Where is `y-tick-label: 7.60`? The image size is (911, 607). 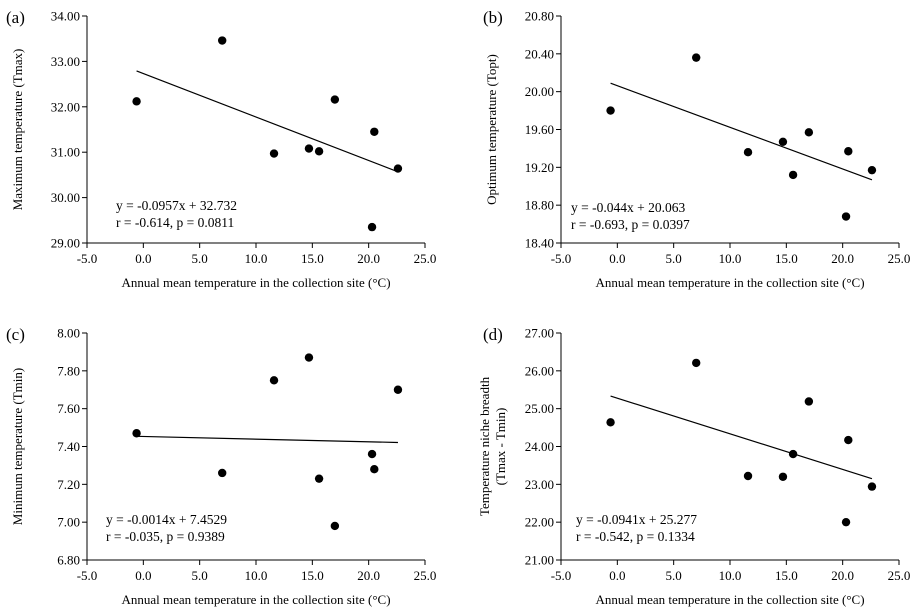
y-tick-label: 7.60 is located at coordinates (68, 408).